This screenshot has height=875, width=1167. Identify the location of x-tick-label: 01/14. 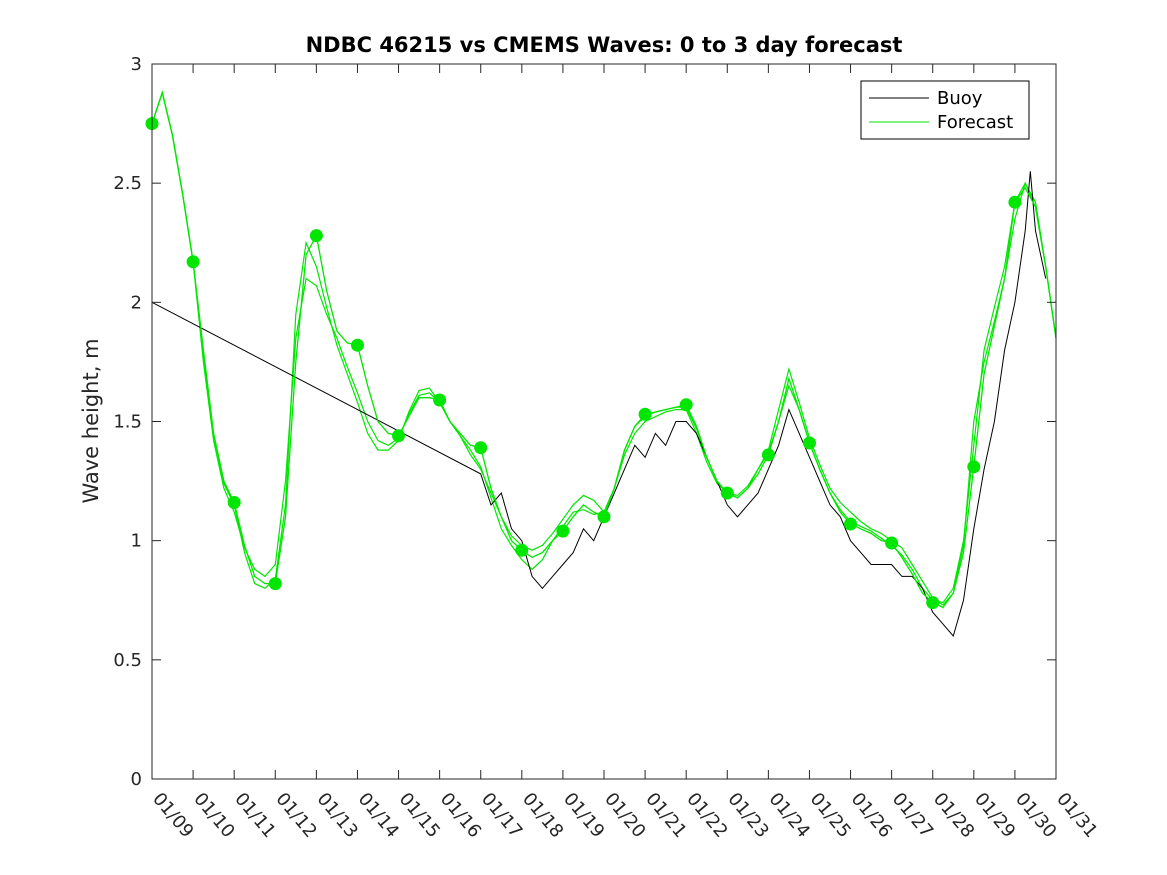
(378, 815).